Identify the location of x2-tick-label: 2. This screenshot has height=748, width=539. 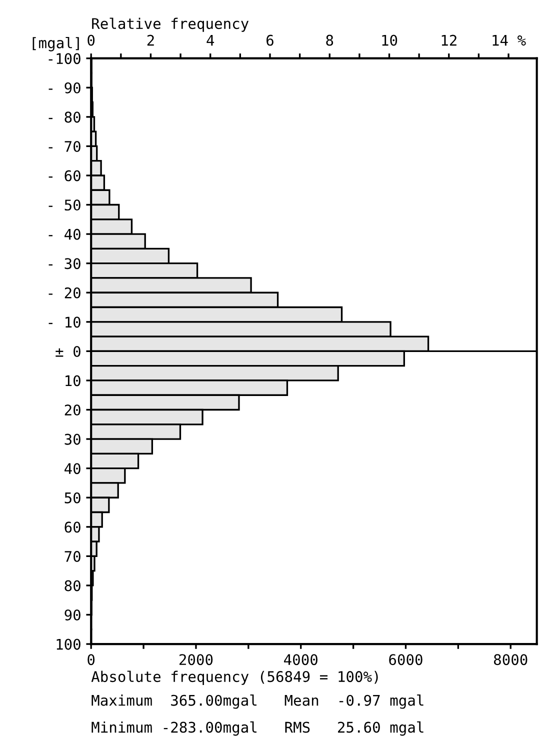
(150, 40).